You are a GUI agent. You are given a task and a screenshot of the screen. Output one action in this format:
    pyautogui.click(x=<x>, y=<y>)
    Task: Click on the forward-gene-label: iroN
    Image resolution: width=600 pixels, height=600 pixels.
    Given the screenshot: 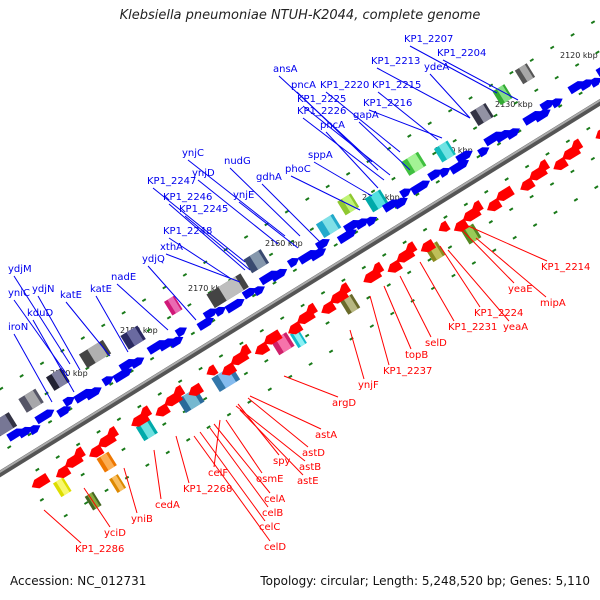 What is the action you would take?
    pyautogui.click(x=18, y=327)
    